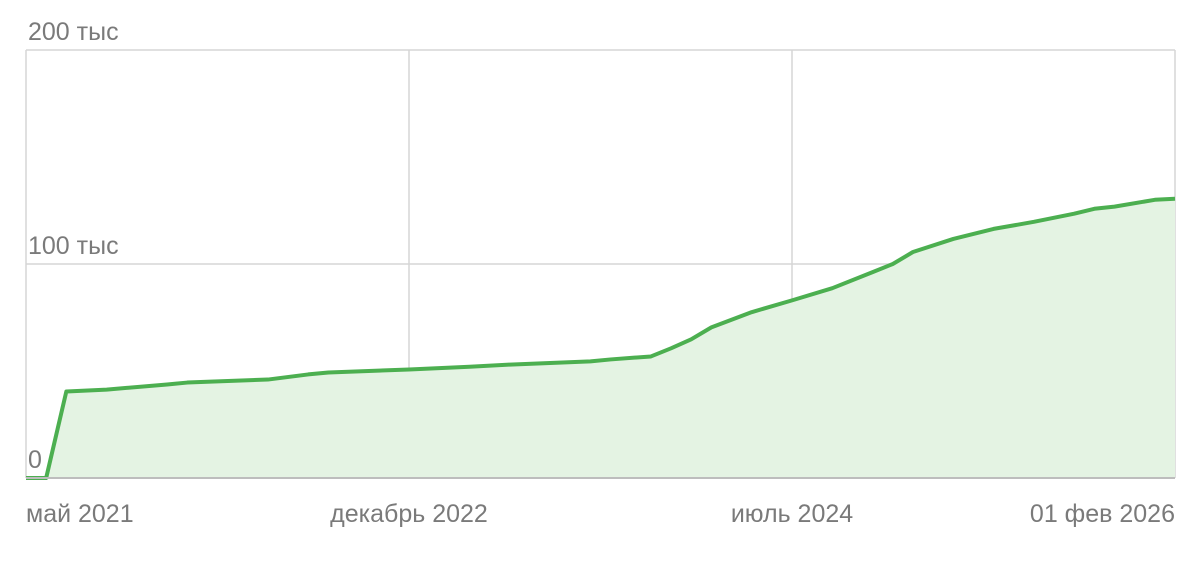 The width and height of the screenshot is (1200, 569). Describe the element at coordinates (73, 246) in the screenshot. I see `y-tick-label: 100 тыс` at that location.